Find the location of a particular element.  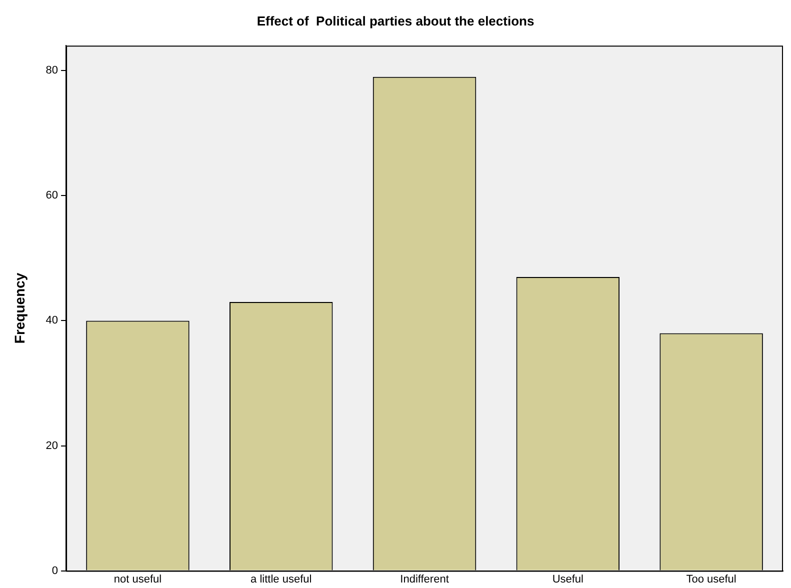

chart-title: Effect of Political parties about the elections is located at coordinates (395, 20).